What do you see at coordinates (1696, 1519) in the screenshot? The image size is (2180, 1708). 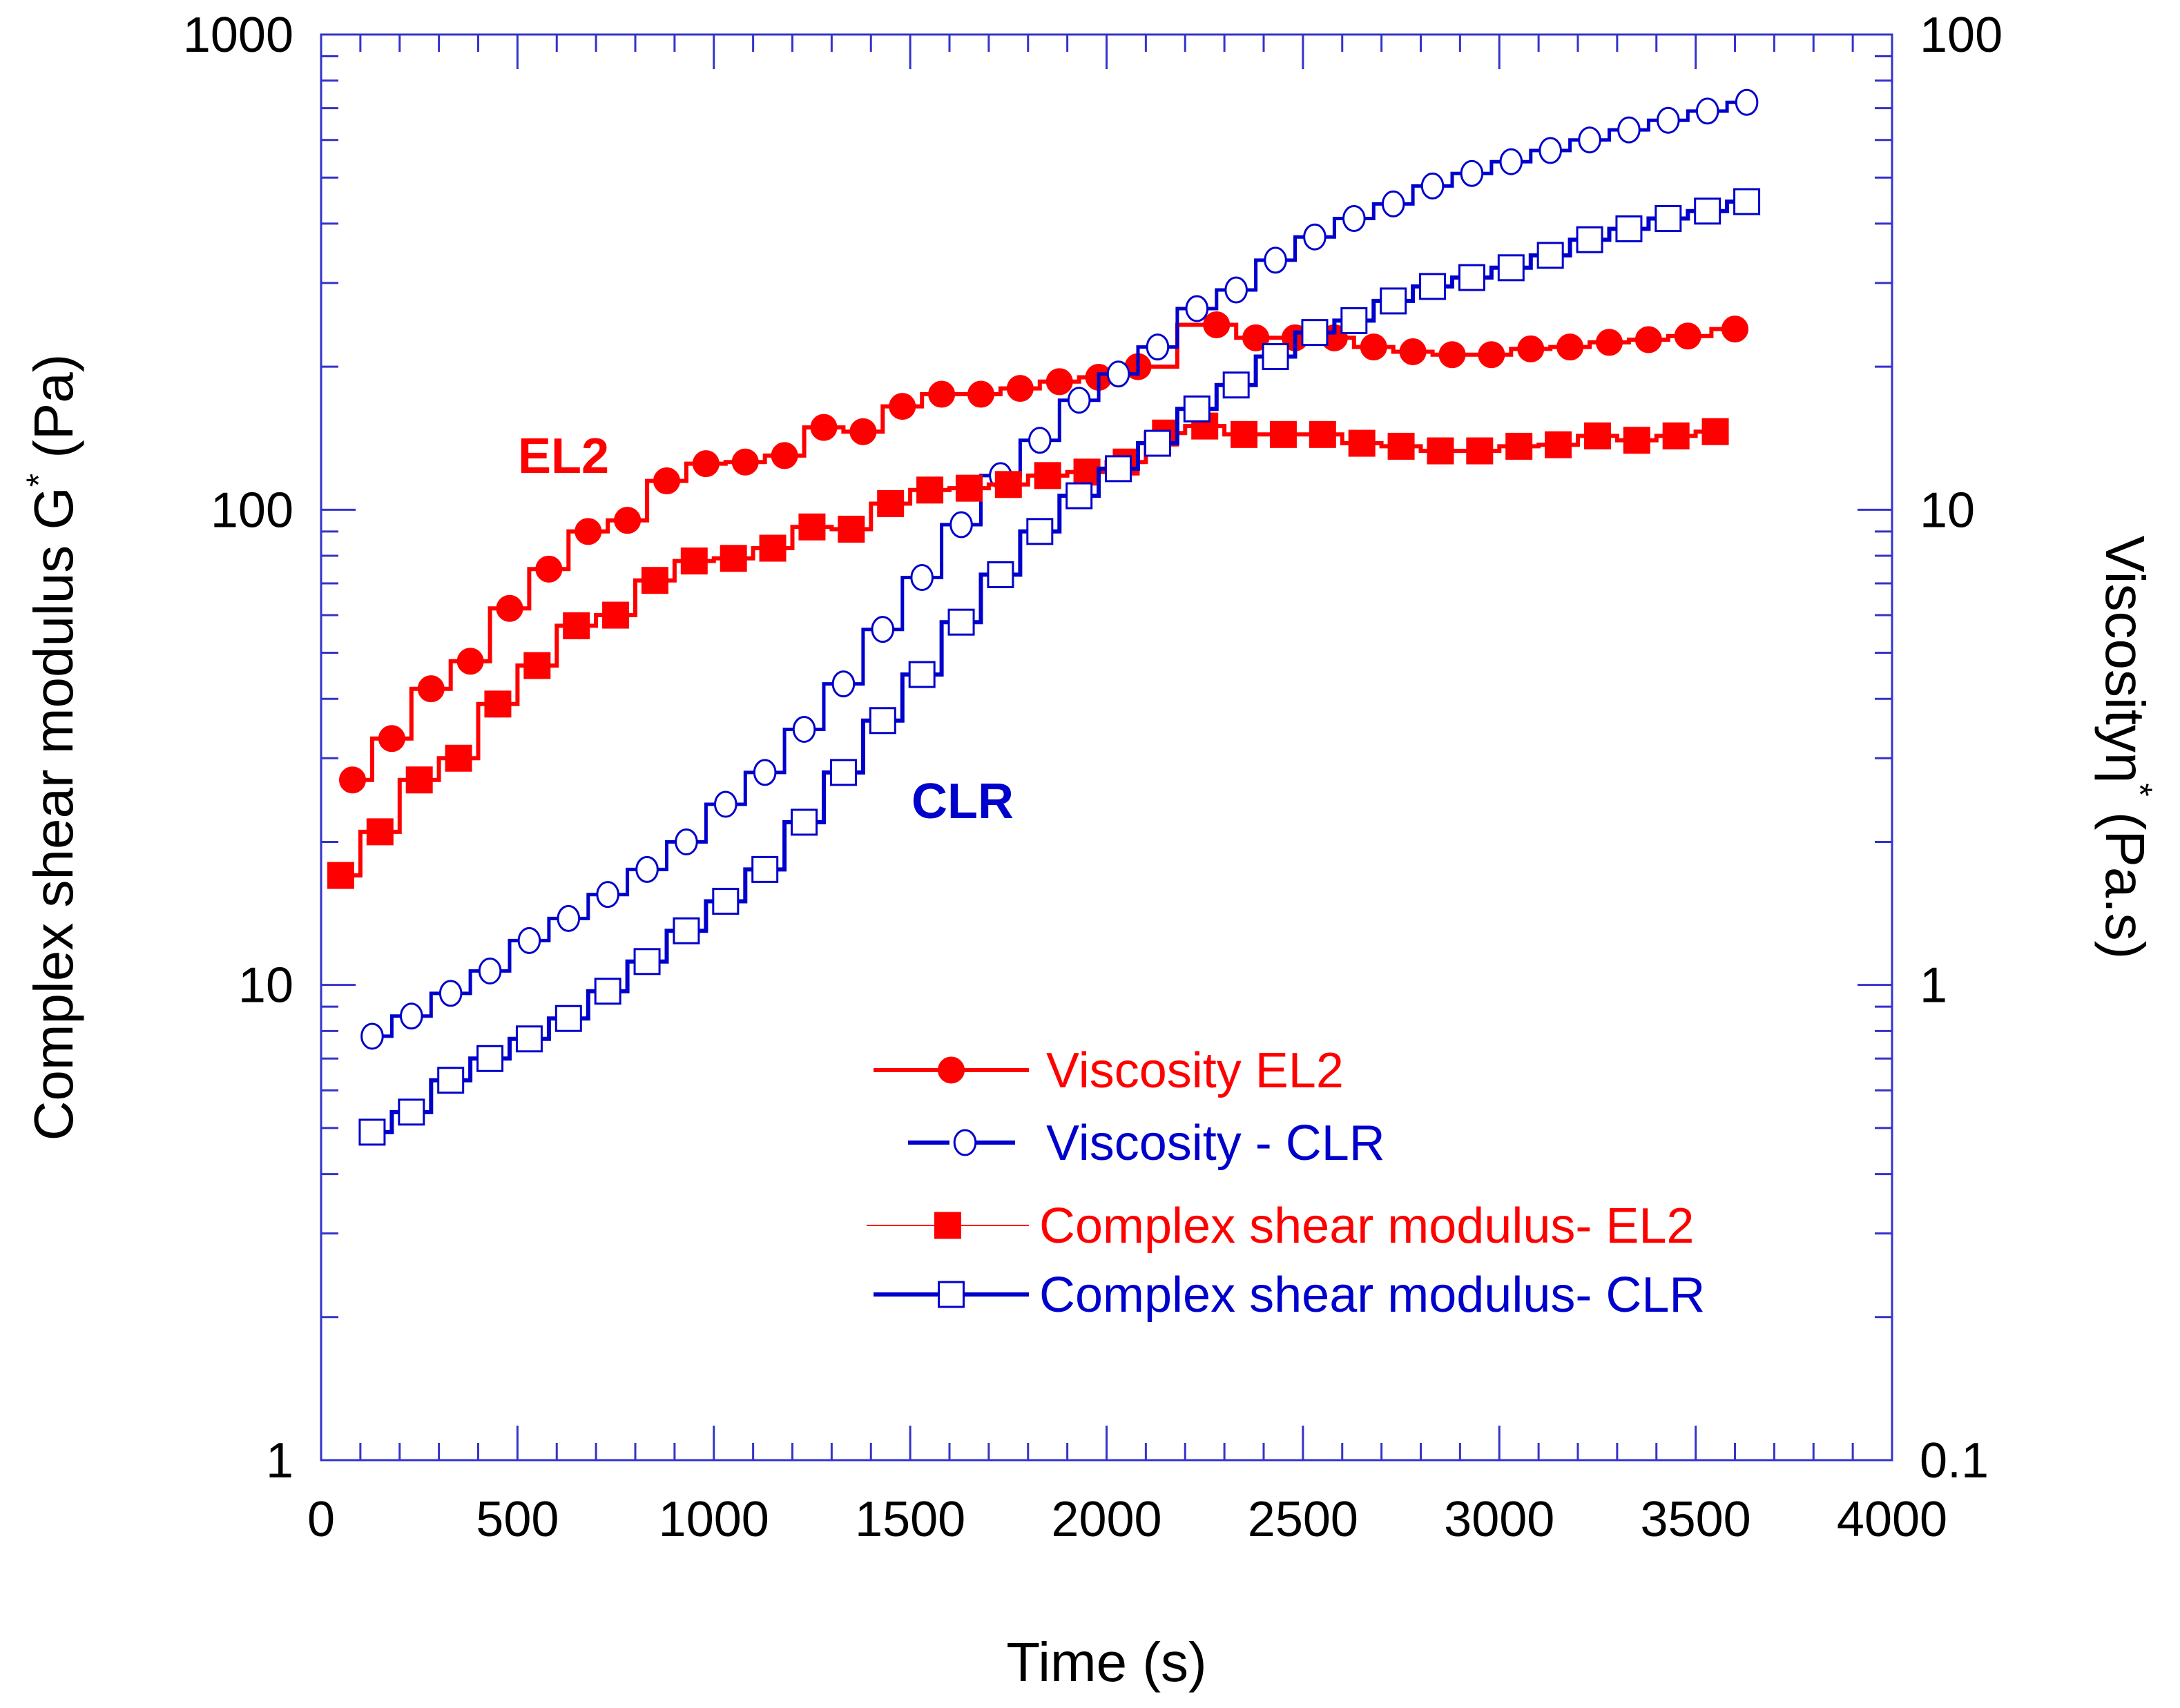 I see `x-tick-label: 3500` at bounding box center [1696, 1519].